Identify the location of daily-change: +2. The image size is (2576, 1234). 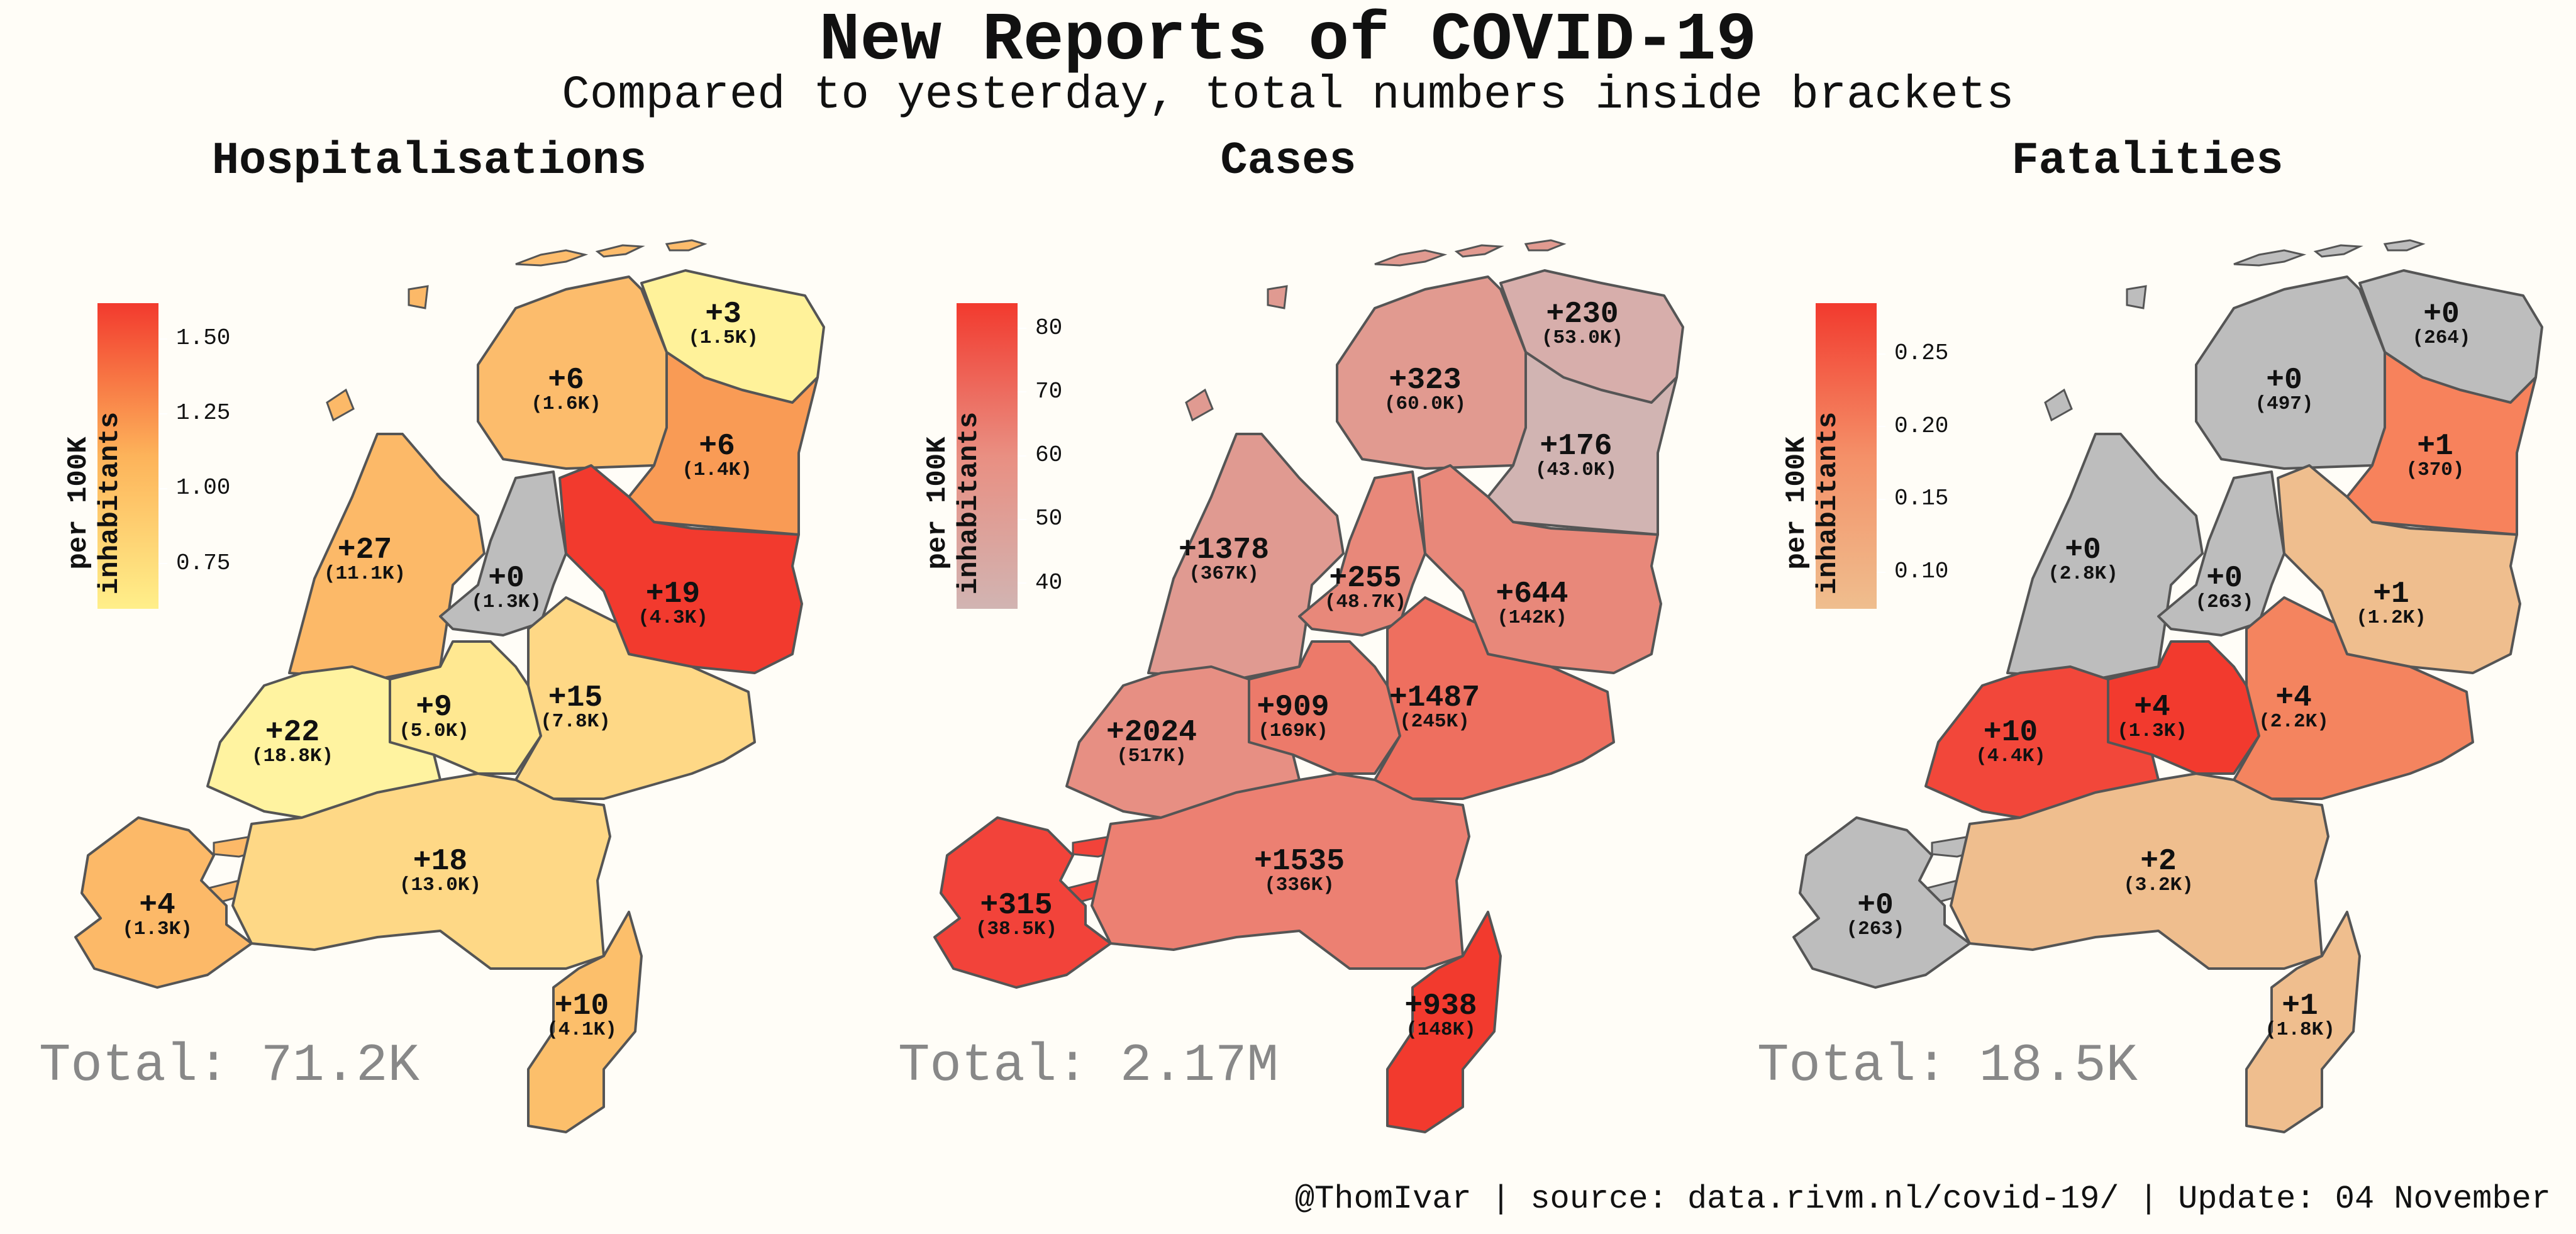
(2158, 862).